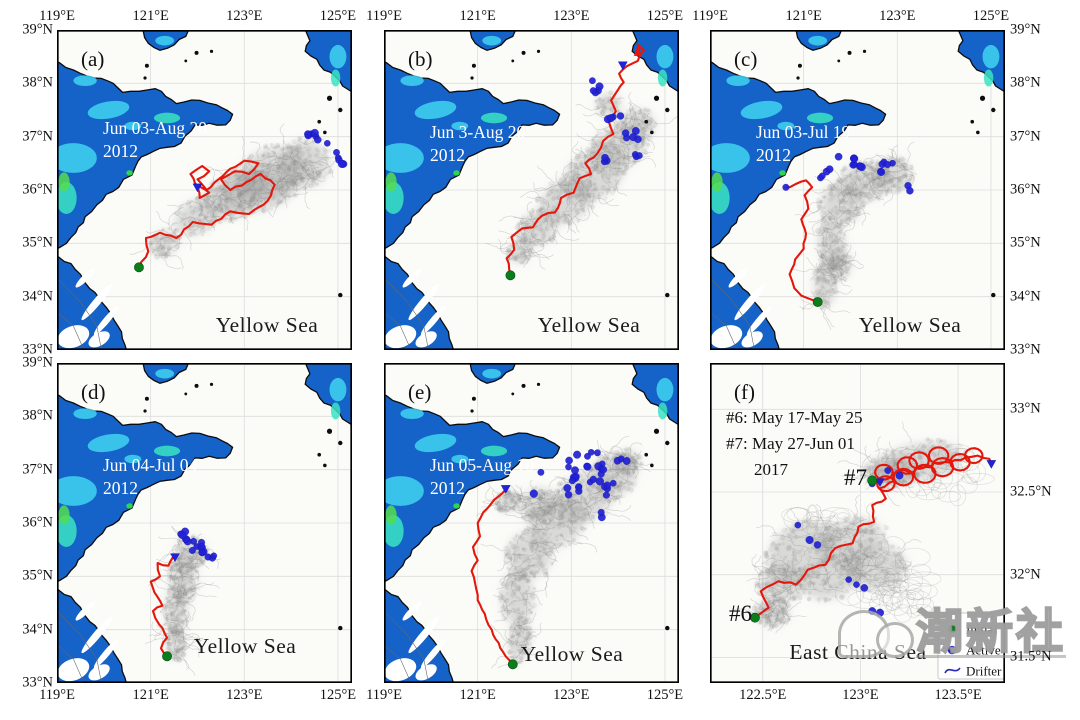 The height and width of the screenshot is (720, 1080). What do you see at coordinates (146, 398) in the screenshot?
I see `island-speck` at bounding box center [146, 398].